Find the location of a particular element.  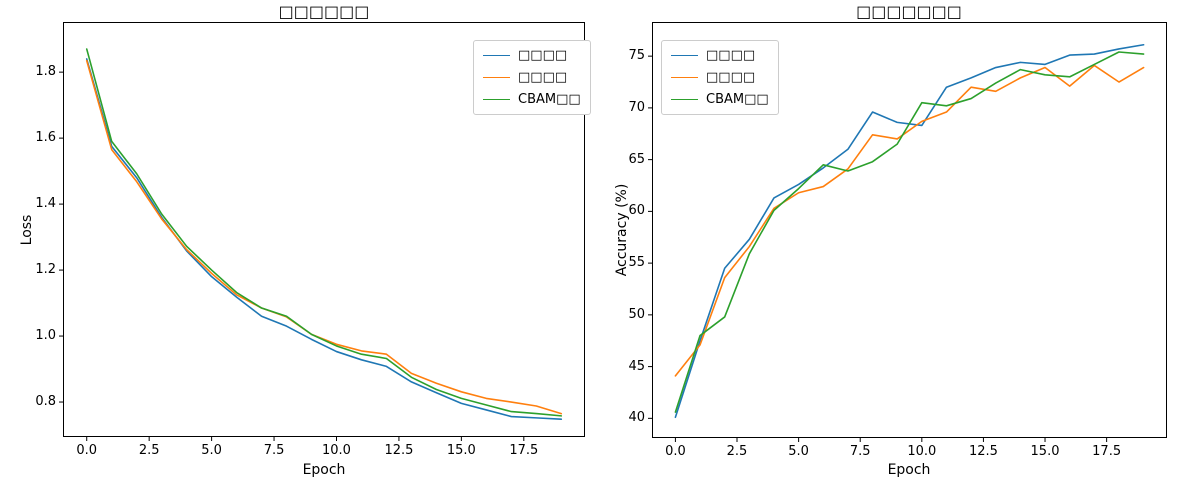

y-tick-label: 1.8 is located at coordinates (45, 72).